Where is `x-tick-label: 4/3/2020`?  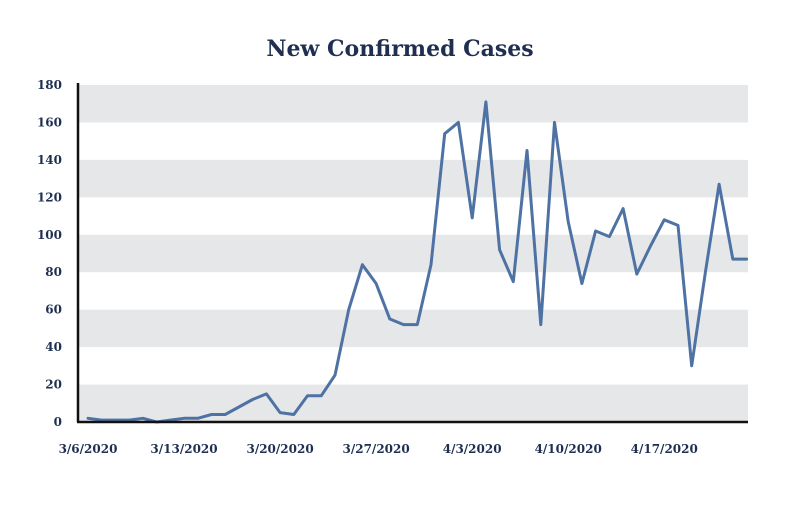
x-tick-label: 4/3/2020 is located at coordinates (472, 449).